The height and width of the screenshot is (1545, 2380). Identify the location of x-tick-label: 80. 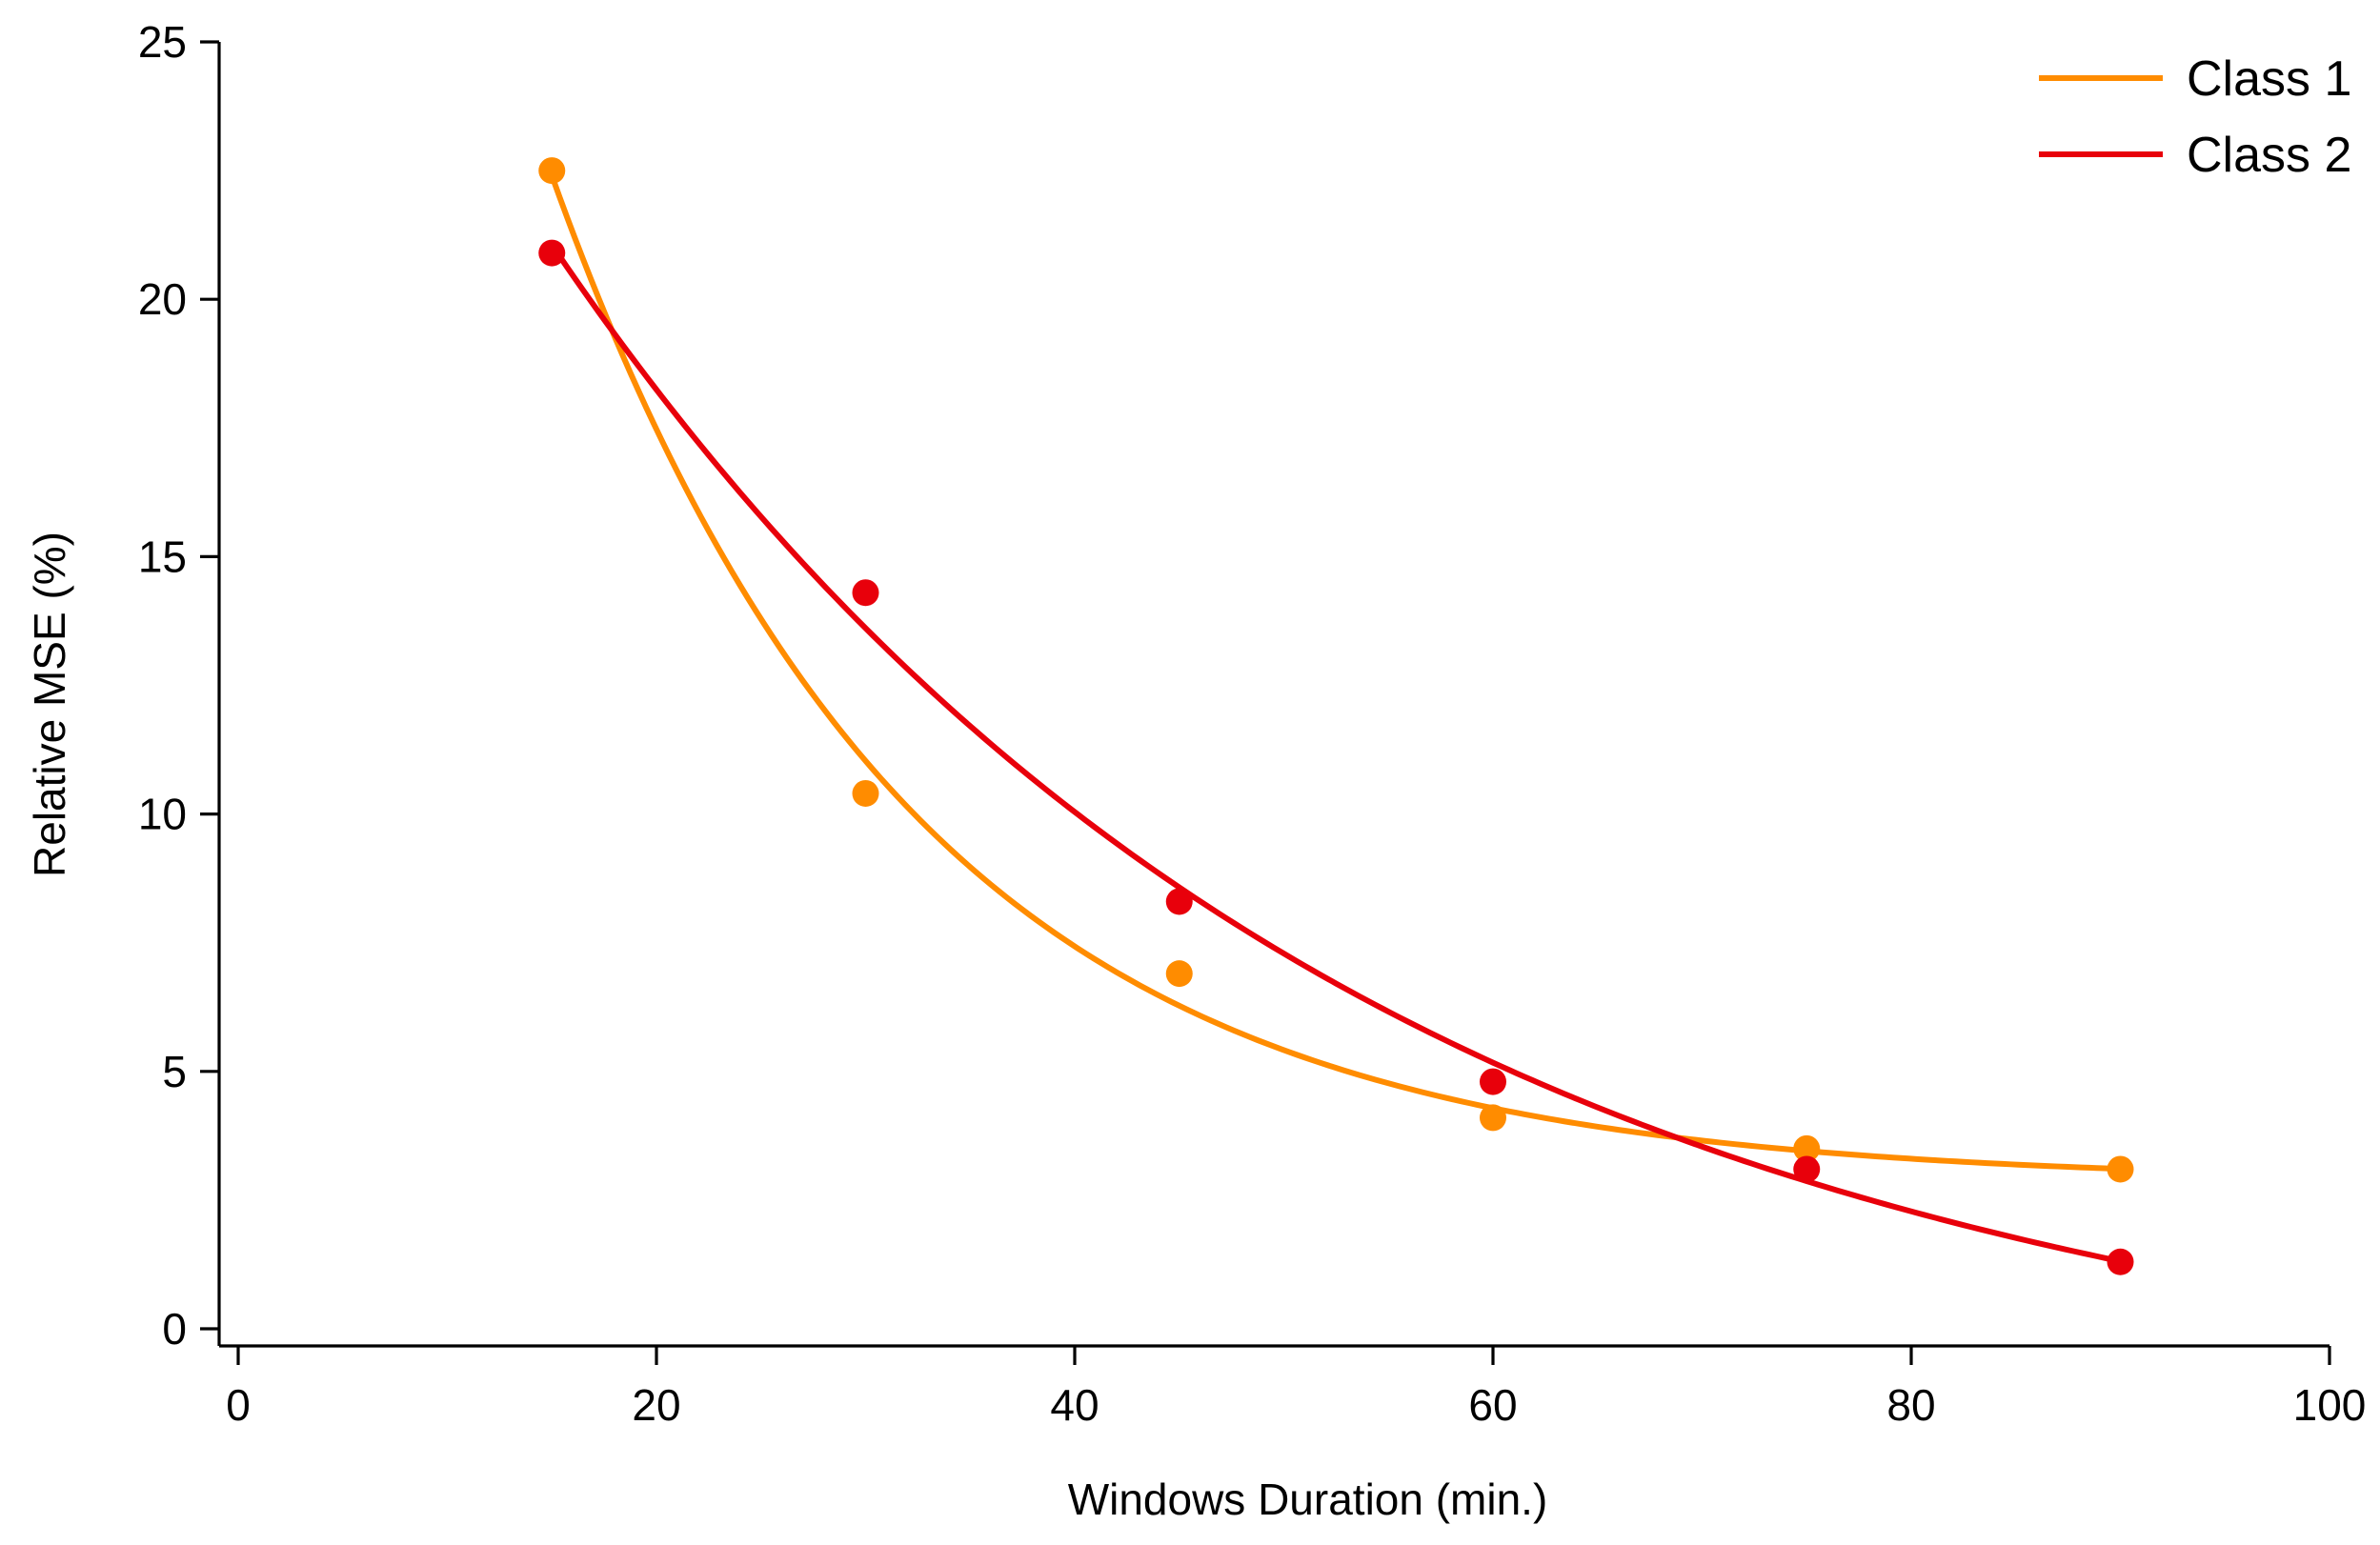
(1910, 1405).